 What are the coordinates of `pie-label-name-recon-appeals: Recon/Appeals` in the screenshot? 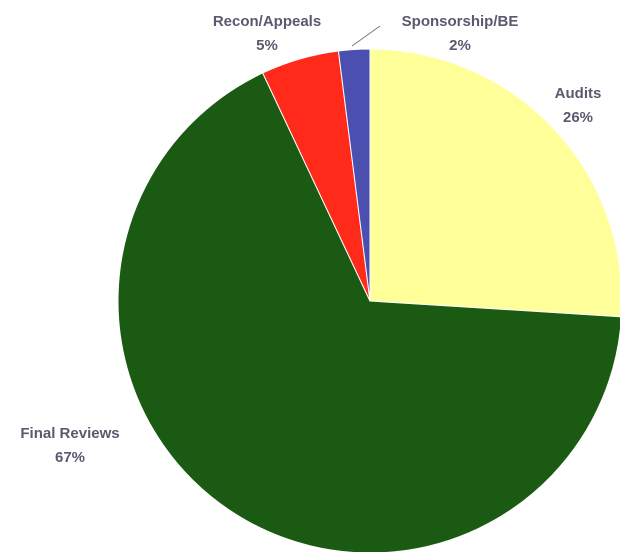 It's located at (267, 21).